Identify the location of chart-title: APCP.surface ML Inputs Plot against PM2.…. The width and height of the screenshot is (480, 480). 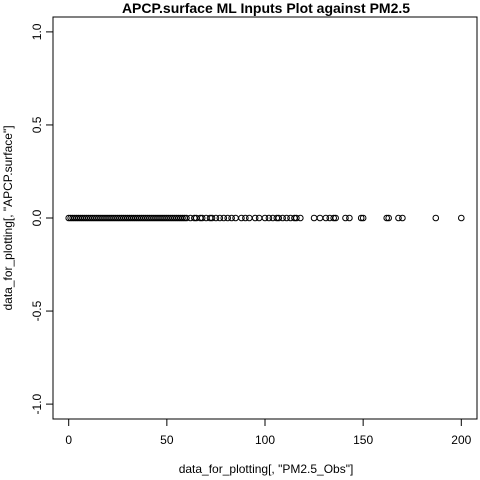
(266, 8).